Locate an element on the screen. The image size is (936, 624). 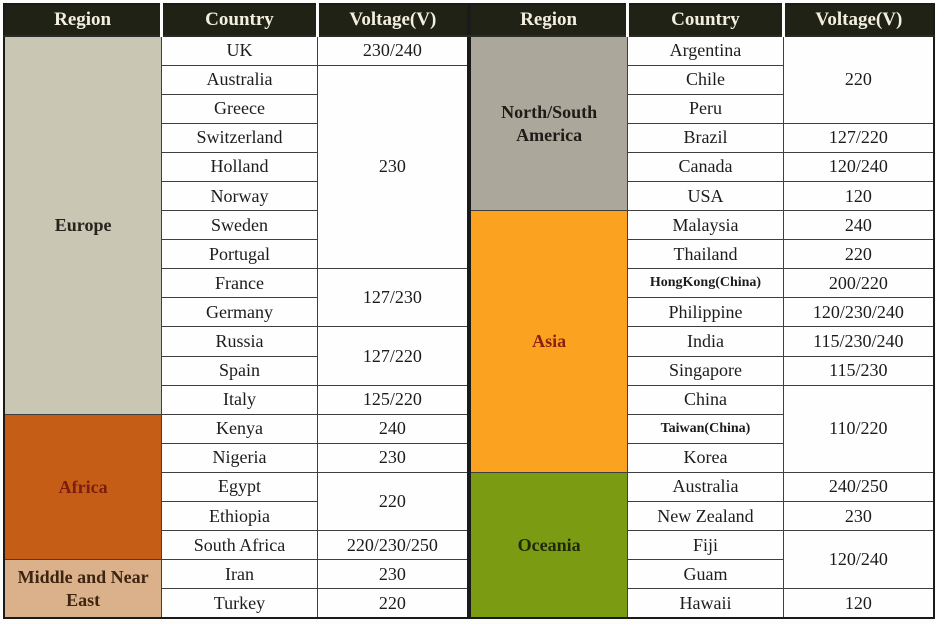
country-cell-russia: Russia is located at coordinates (239, 341).